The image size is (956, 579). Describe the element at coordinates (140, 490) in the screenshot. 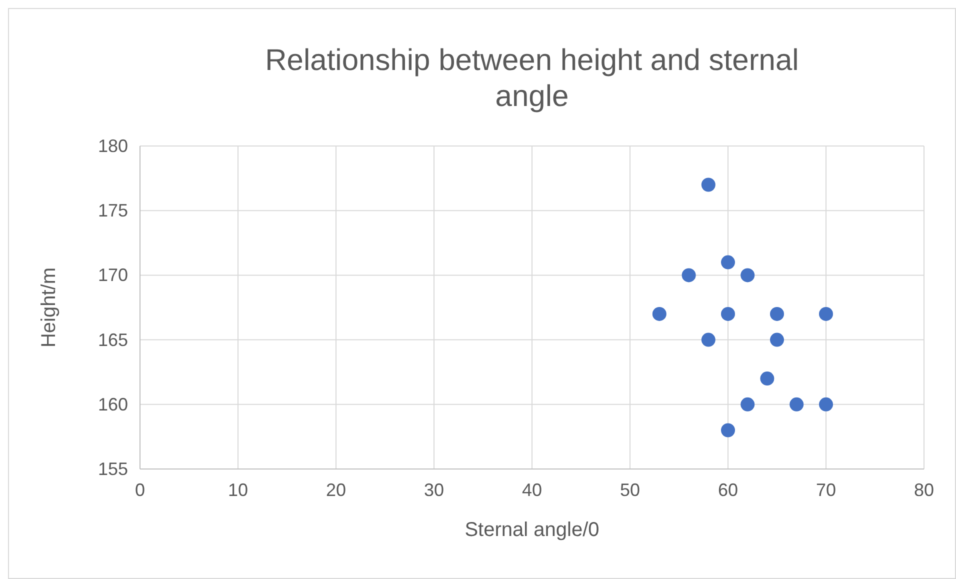

I see `x-tick-label: 0` at that location.